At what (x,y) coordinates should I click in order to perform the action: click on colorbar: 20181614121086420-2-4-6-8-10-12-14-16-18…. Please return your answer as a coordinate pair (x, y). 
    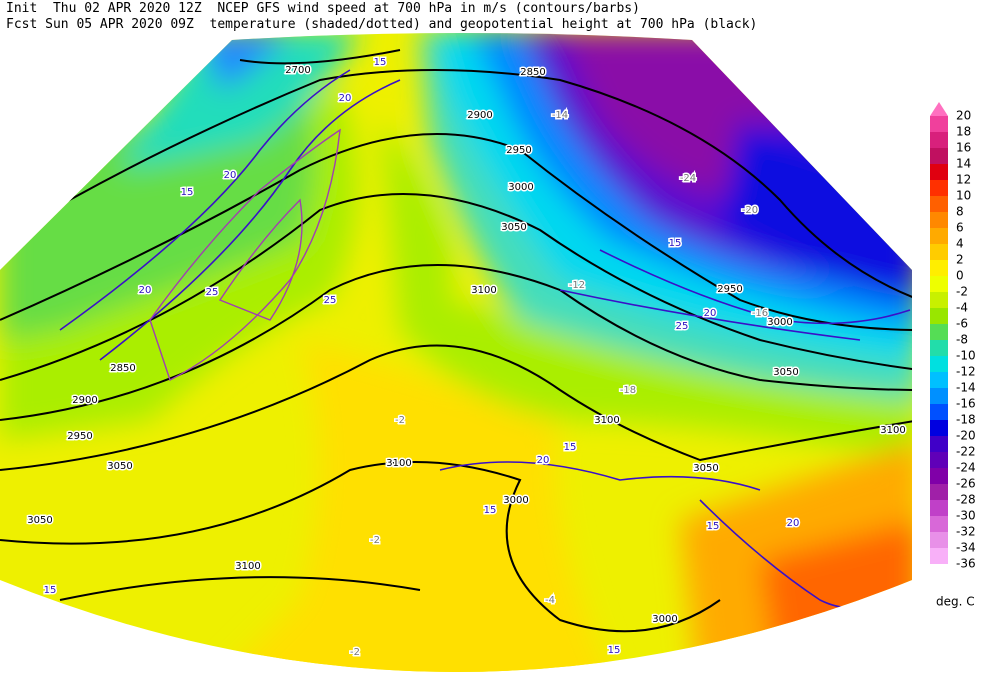
    Looking at the image, I should click on (953, 355).